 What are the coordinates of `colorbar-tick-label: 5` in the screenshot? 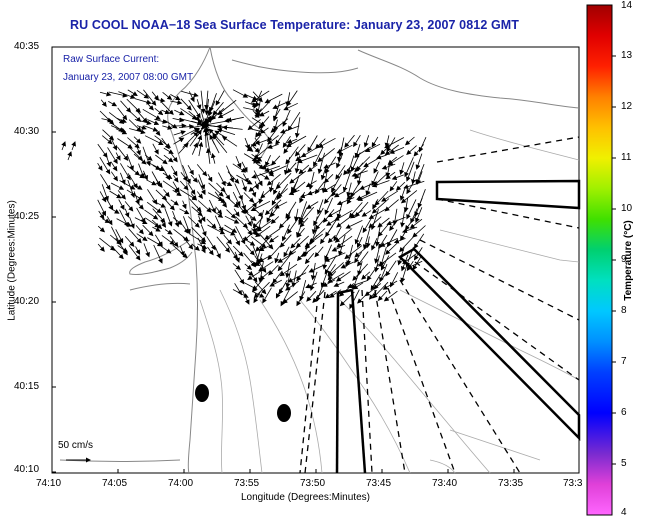 It's located at (624, 463).